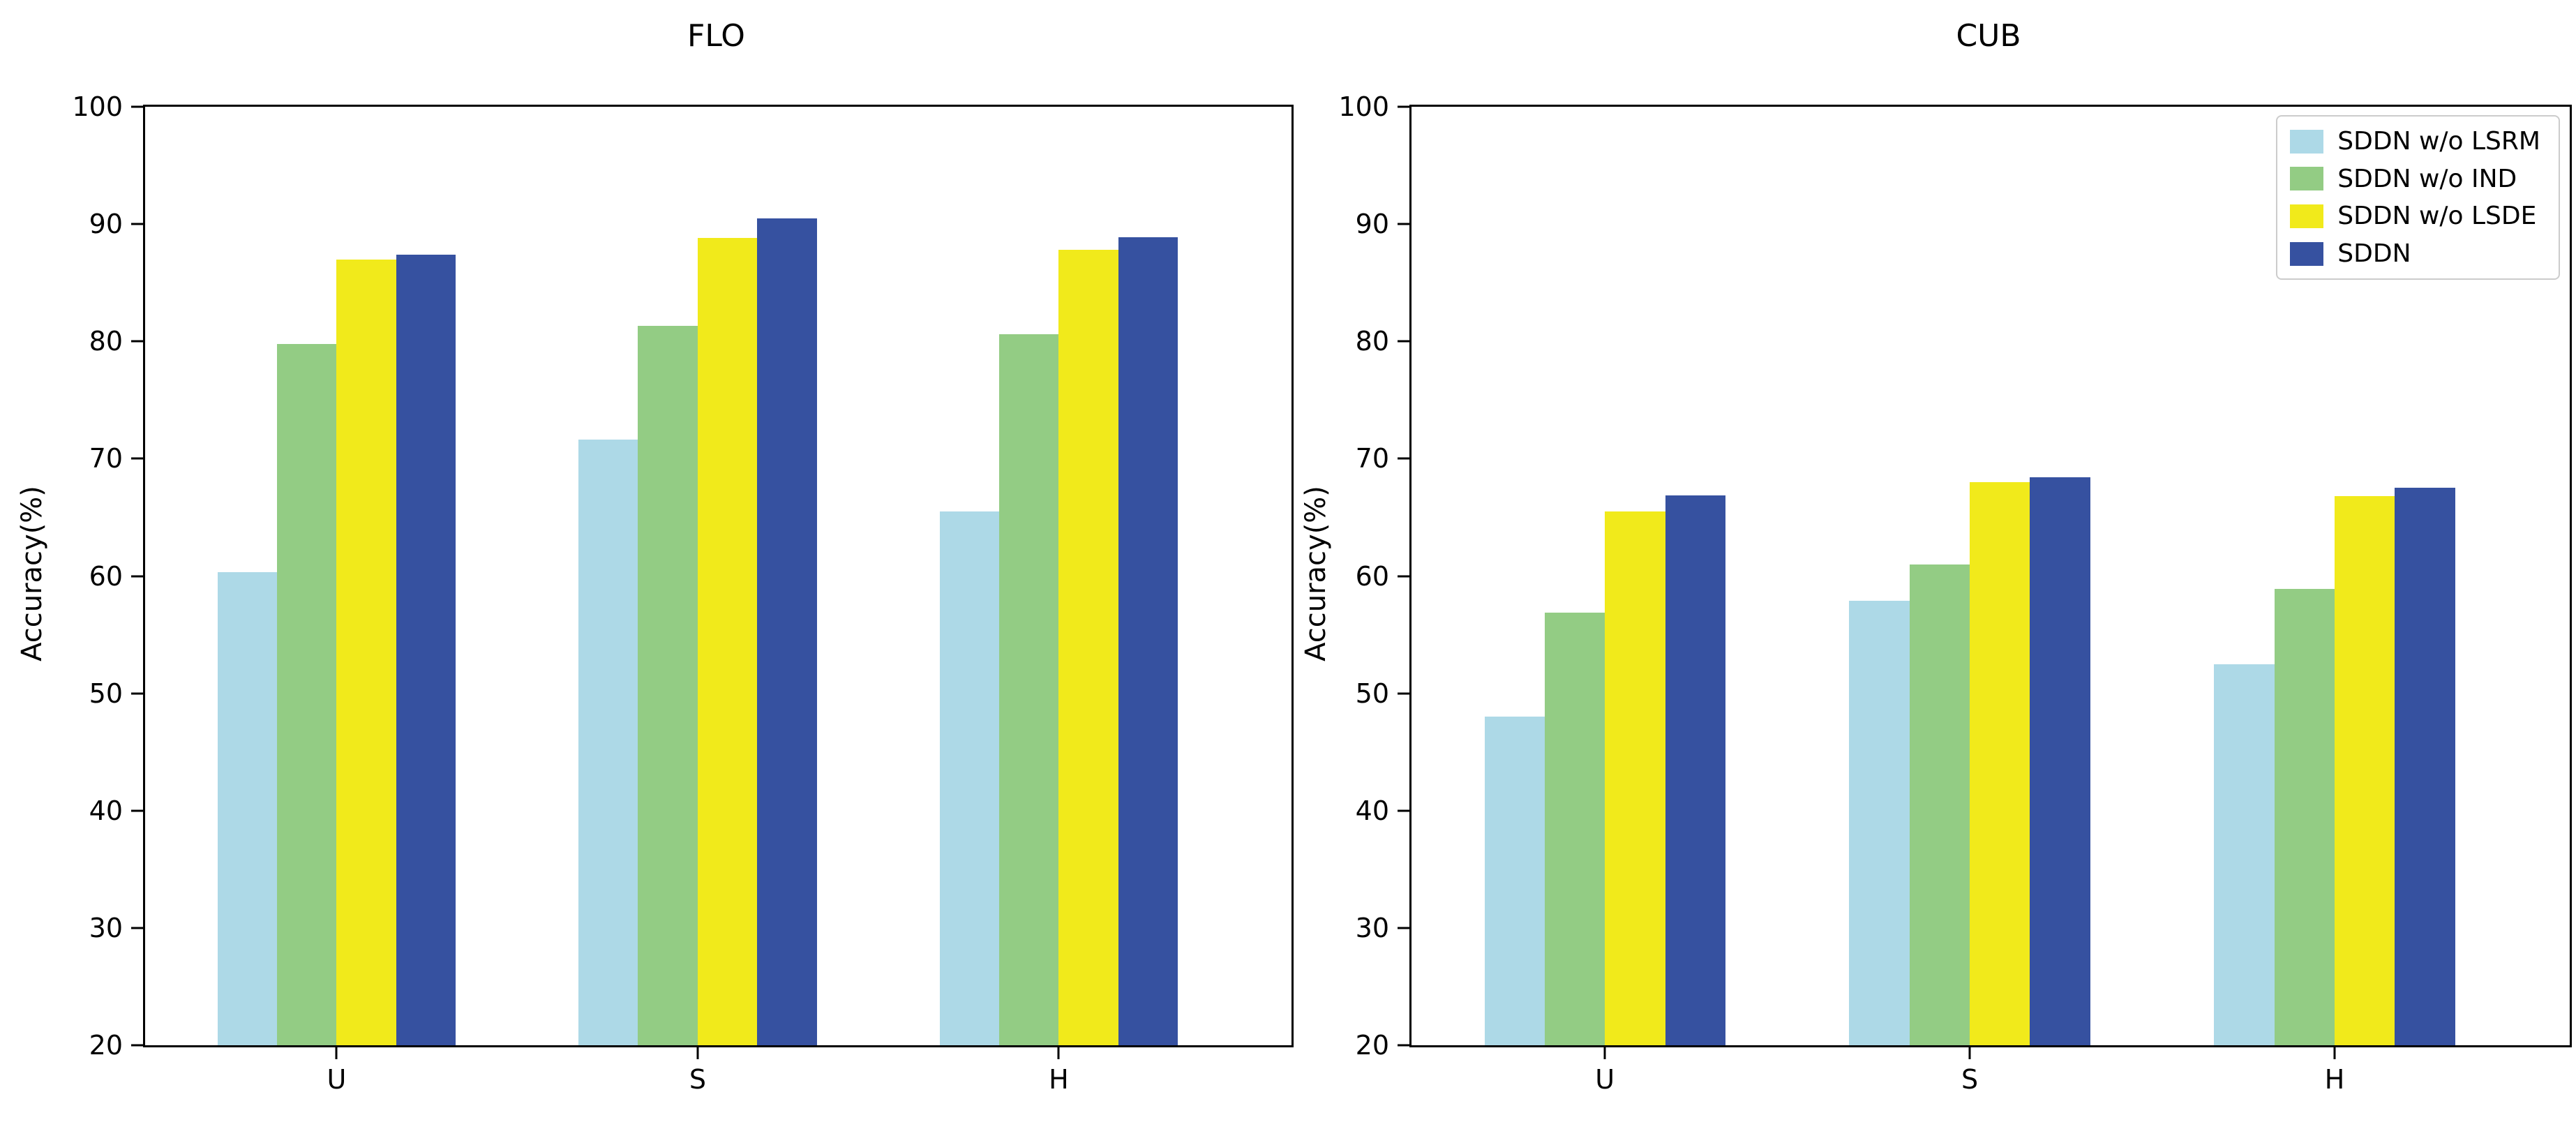 The height and width of the screenshot is (1122, 2576). I want to click on legend-item-sddn: SDDN, so click(2415, 254).